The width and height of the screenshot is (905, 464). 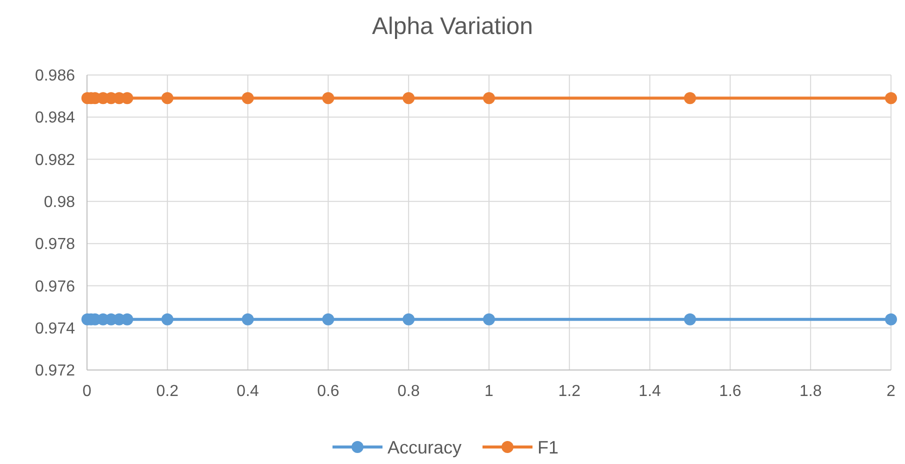 I want to click on x-tick-label: 1.2, so click(x=569, y=391).